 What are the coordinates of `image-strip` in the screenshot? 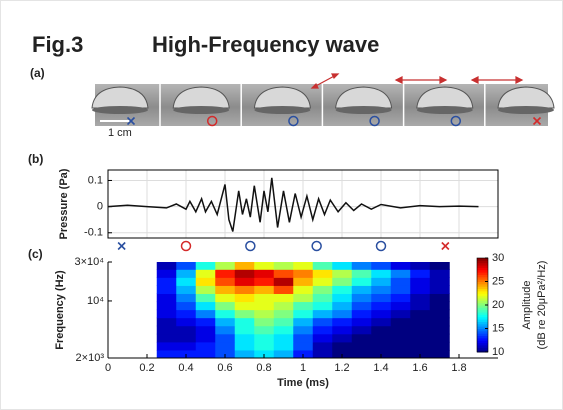 It's located at (323, 105).